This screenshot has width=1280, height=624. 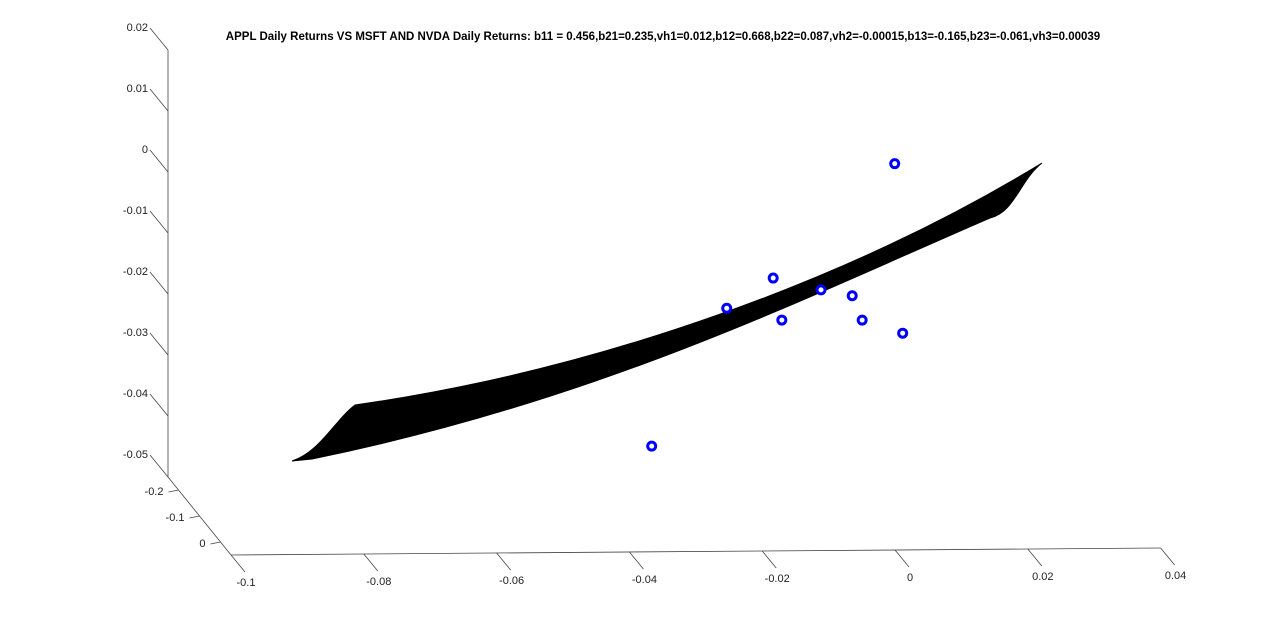 What do you see at coordinates (137, 89) in the screenshot?
I see `z-tick-label: 0.01` at bounding box center [137, 89].